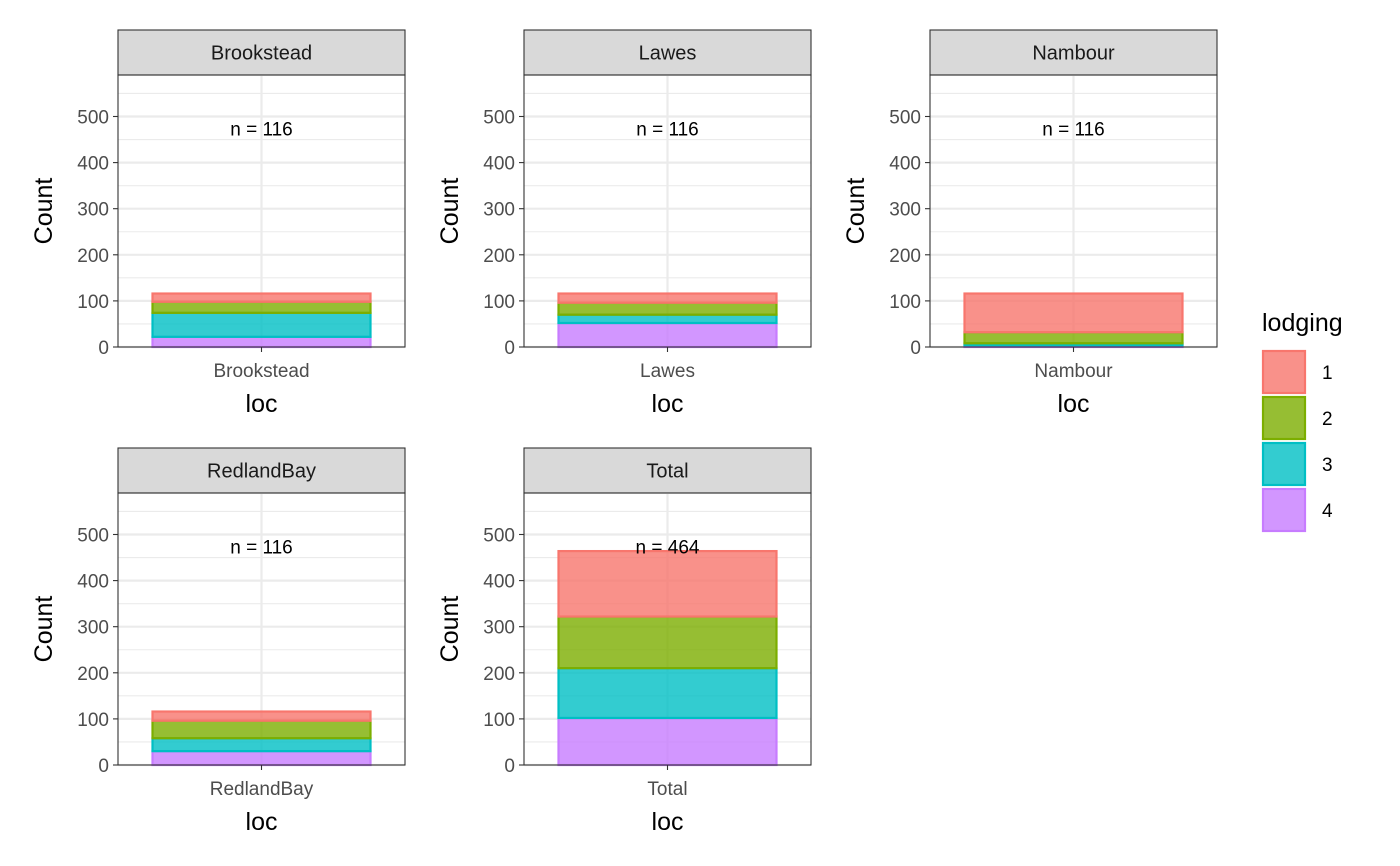 The width and height of the screenshot is (1400, 866). I want to click on strip-label-lawes: Lawes, so click(668, 54).